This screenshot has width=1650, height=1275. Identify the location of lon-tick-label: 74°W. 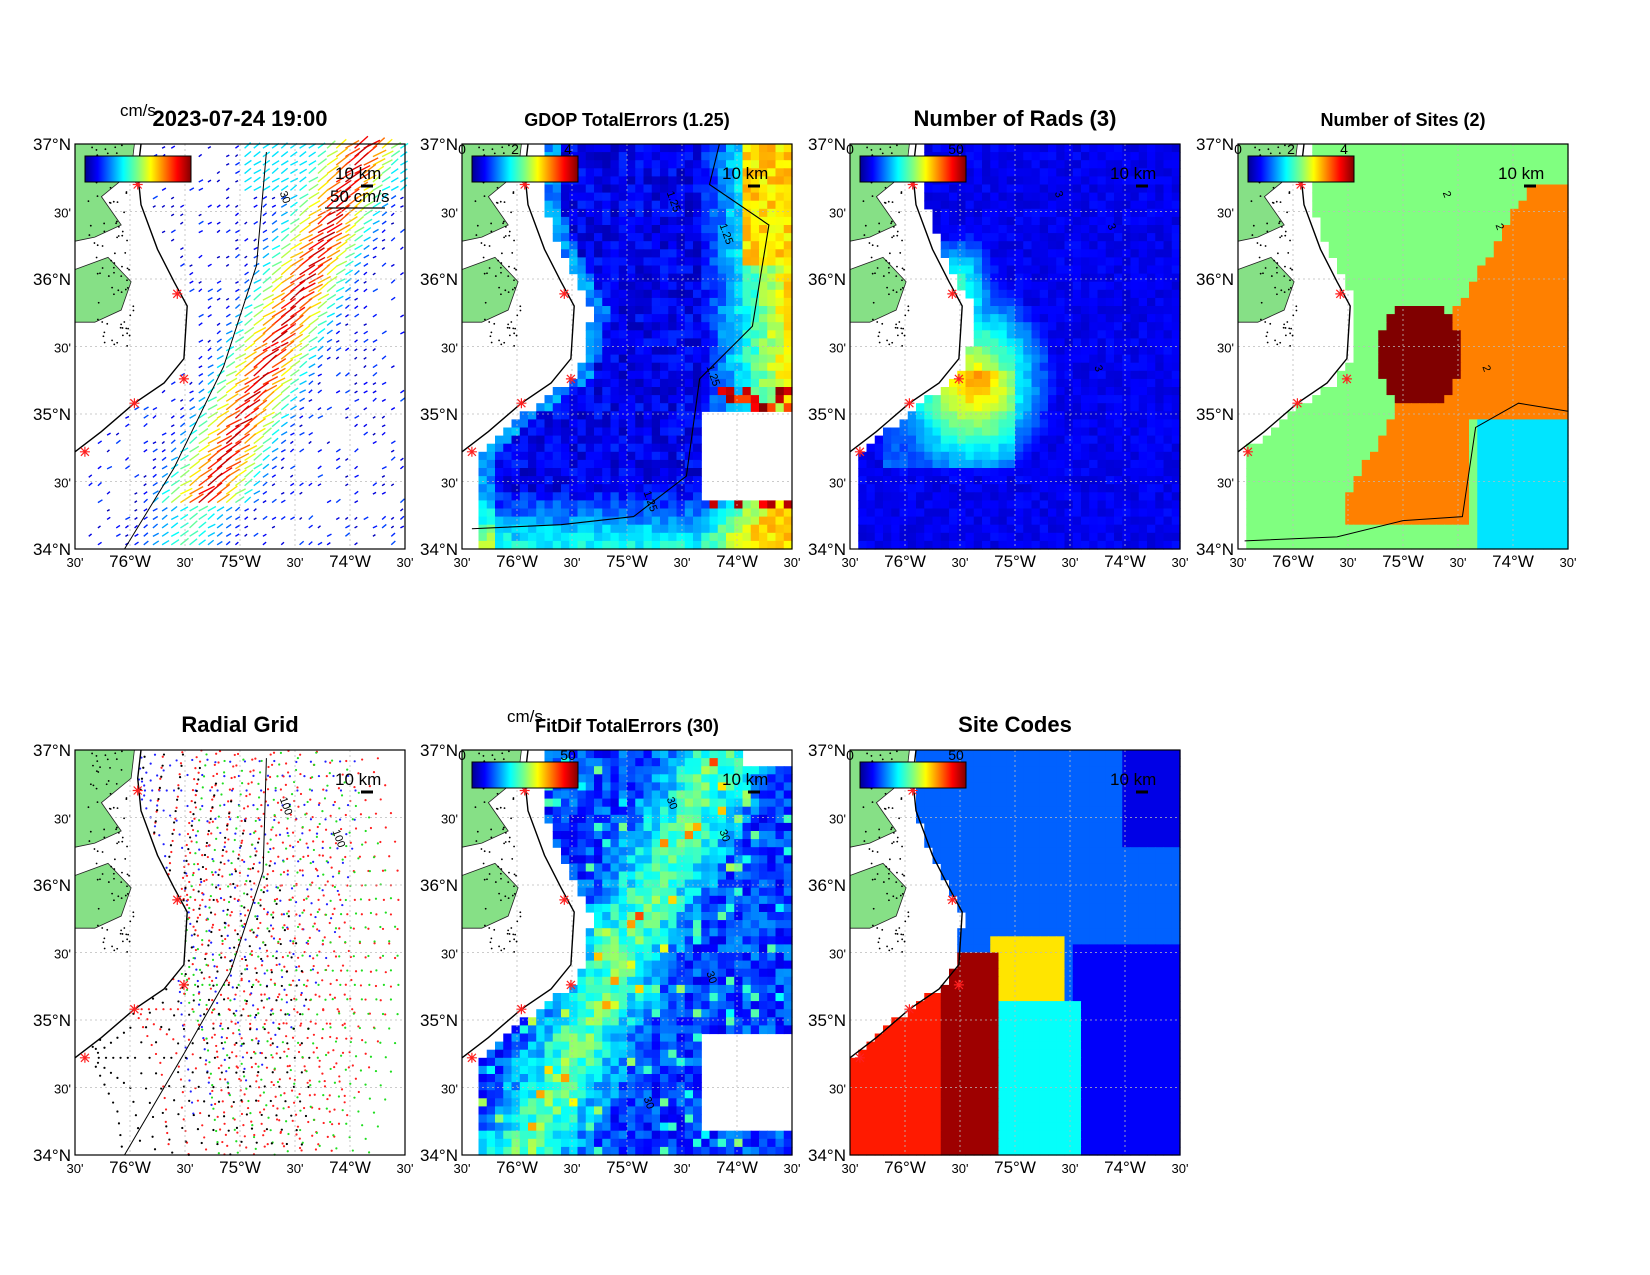
(1125, 561).